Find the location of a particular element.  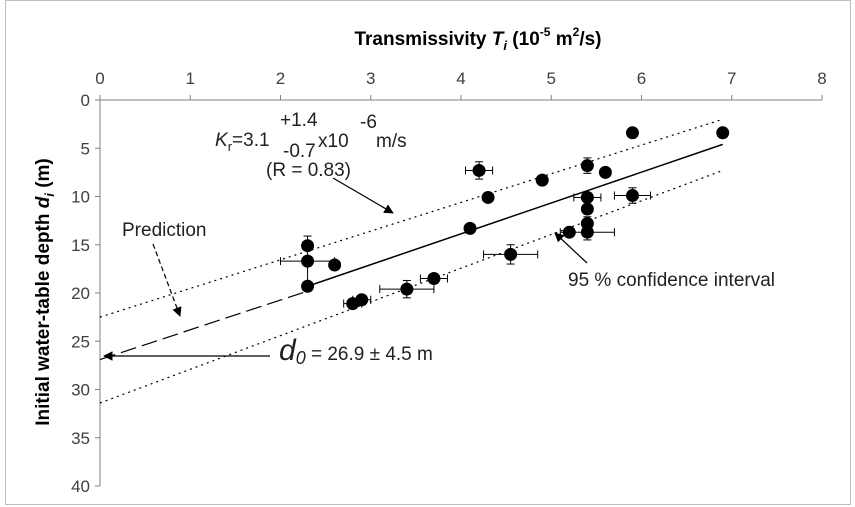

x-tick-label: 1 is located at coordinates (190, 78).